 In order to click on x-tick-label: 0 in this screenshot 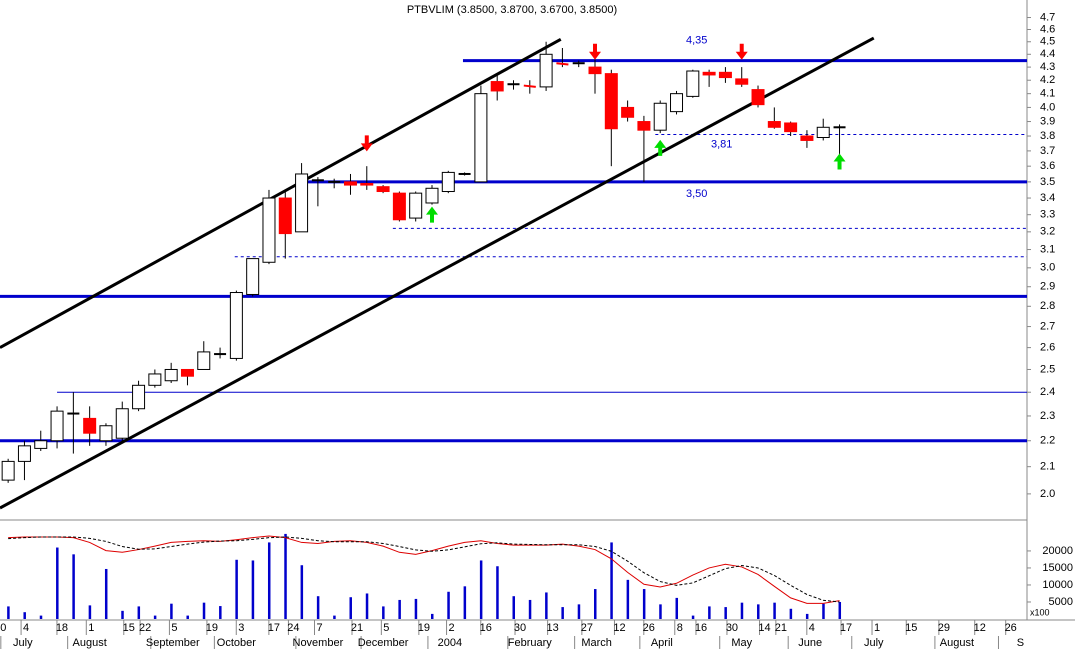, I will do `click(3, 628)`.